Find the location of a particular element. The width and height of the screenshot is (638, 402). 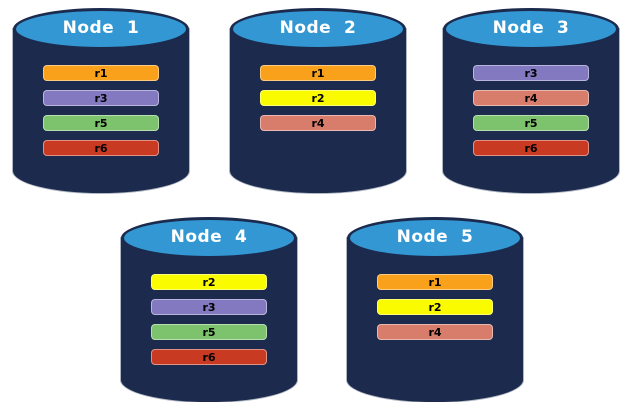

cylinder-top-ellipse: Node 5 is located at coordinates (435, 238).